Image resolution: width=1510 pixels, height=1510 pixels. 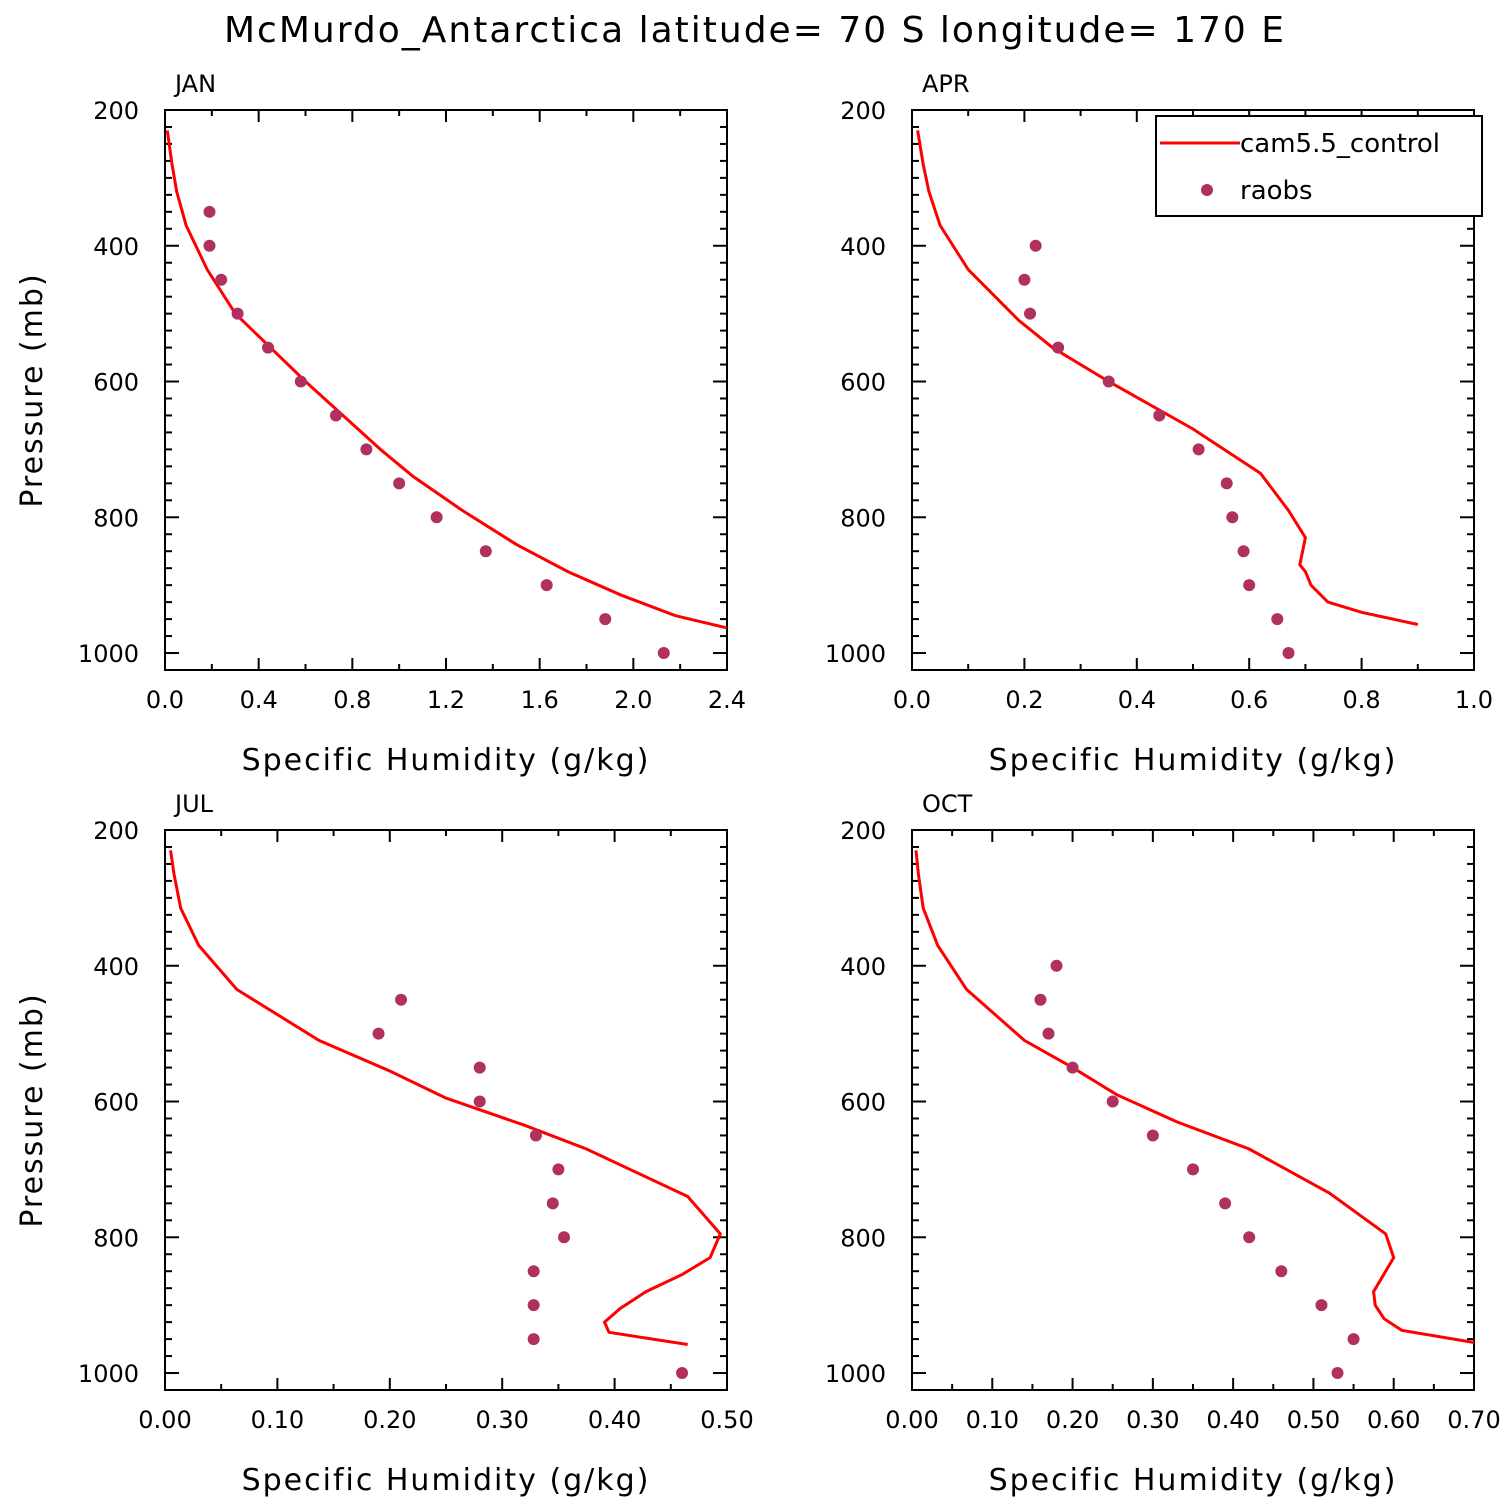 What do you see at coordinates (277, 1420) in the screenshot?
I see `x-tick-label: 0.10` at bounding box center [277, 1420].